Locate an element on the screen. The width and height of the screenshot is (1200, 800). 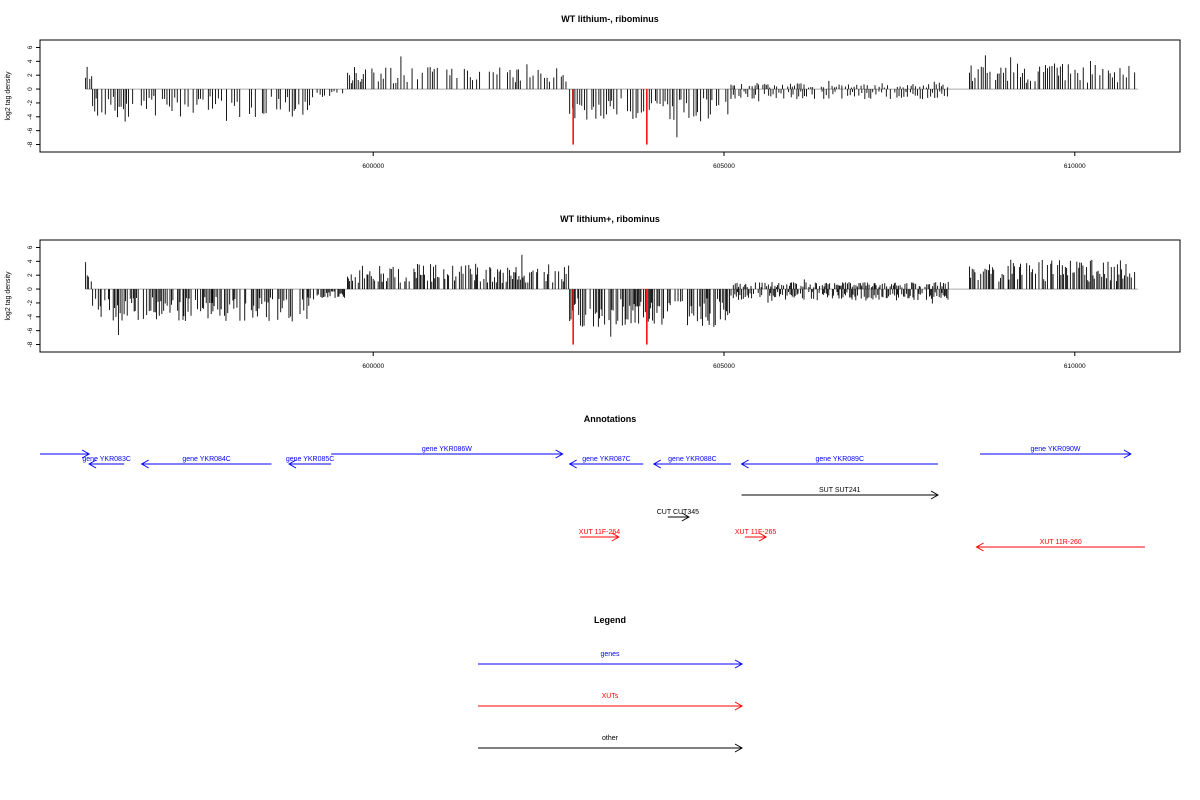
feature-xut: XUT 11F-264 is located at coordinates (599, 535).